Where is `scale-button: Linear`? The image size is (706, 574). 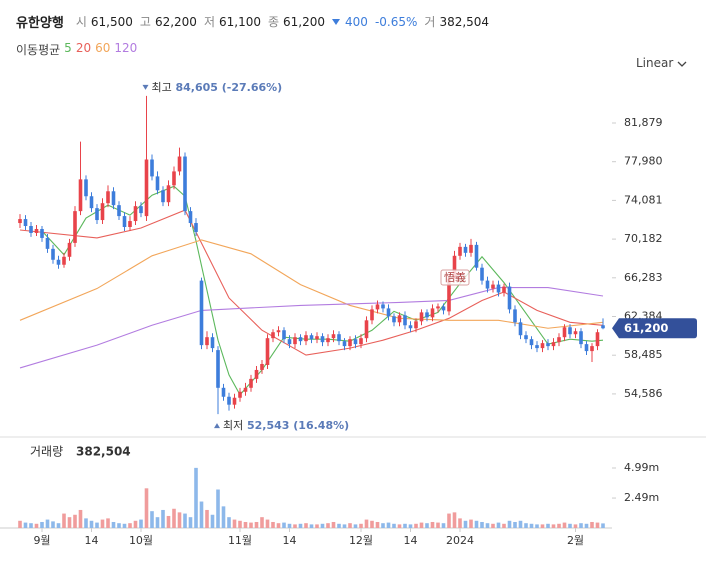 scale-button: Linear is located at coordinates (661, 63).